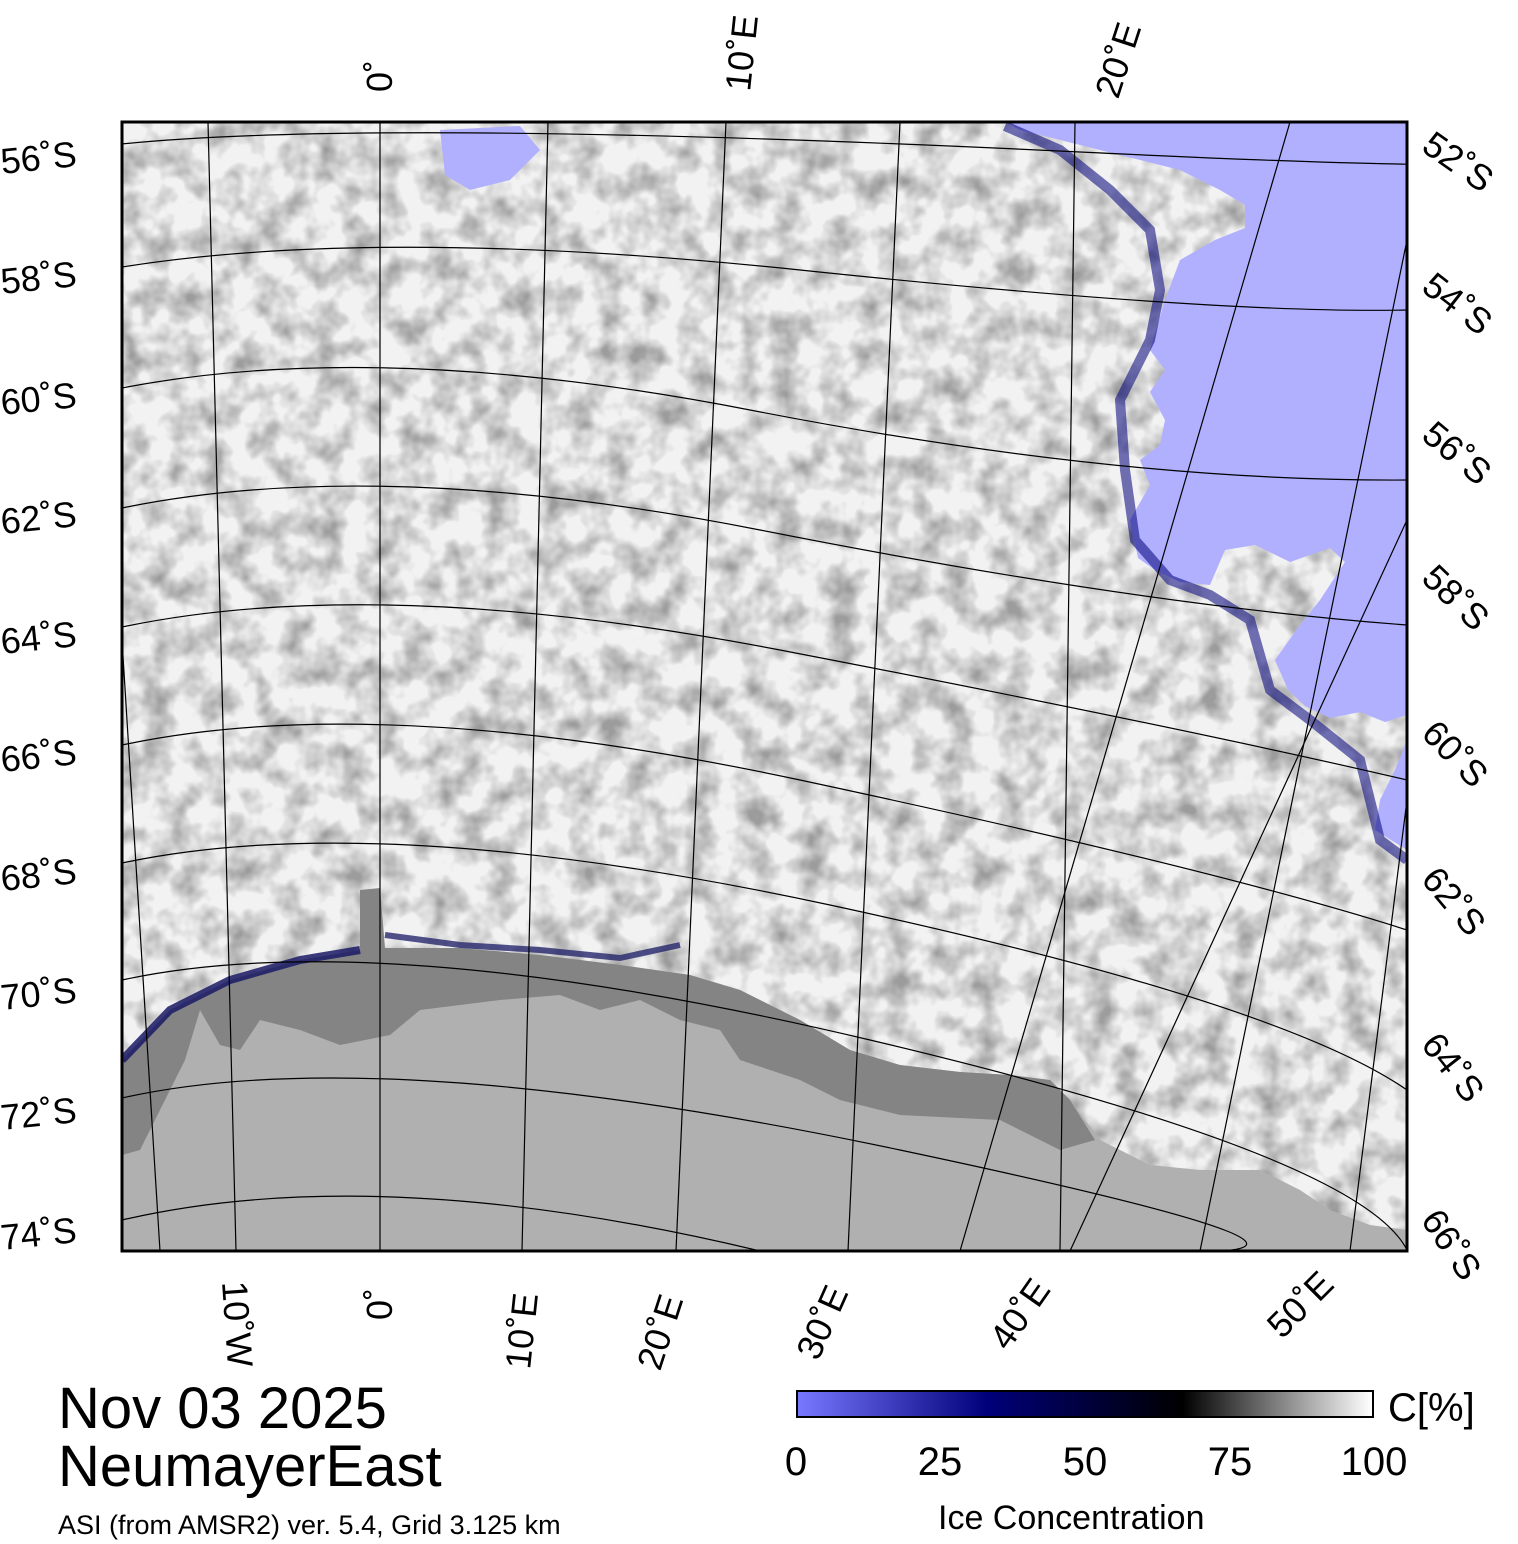  What do you see at coordinates (1457, 453) in the screenshot?
I see `lat-label-right: 56˚S` at bounding box center [1457, 453].